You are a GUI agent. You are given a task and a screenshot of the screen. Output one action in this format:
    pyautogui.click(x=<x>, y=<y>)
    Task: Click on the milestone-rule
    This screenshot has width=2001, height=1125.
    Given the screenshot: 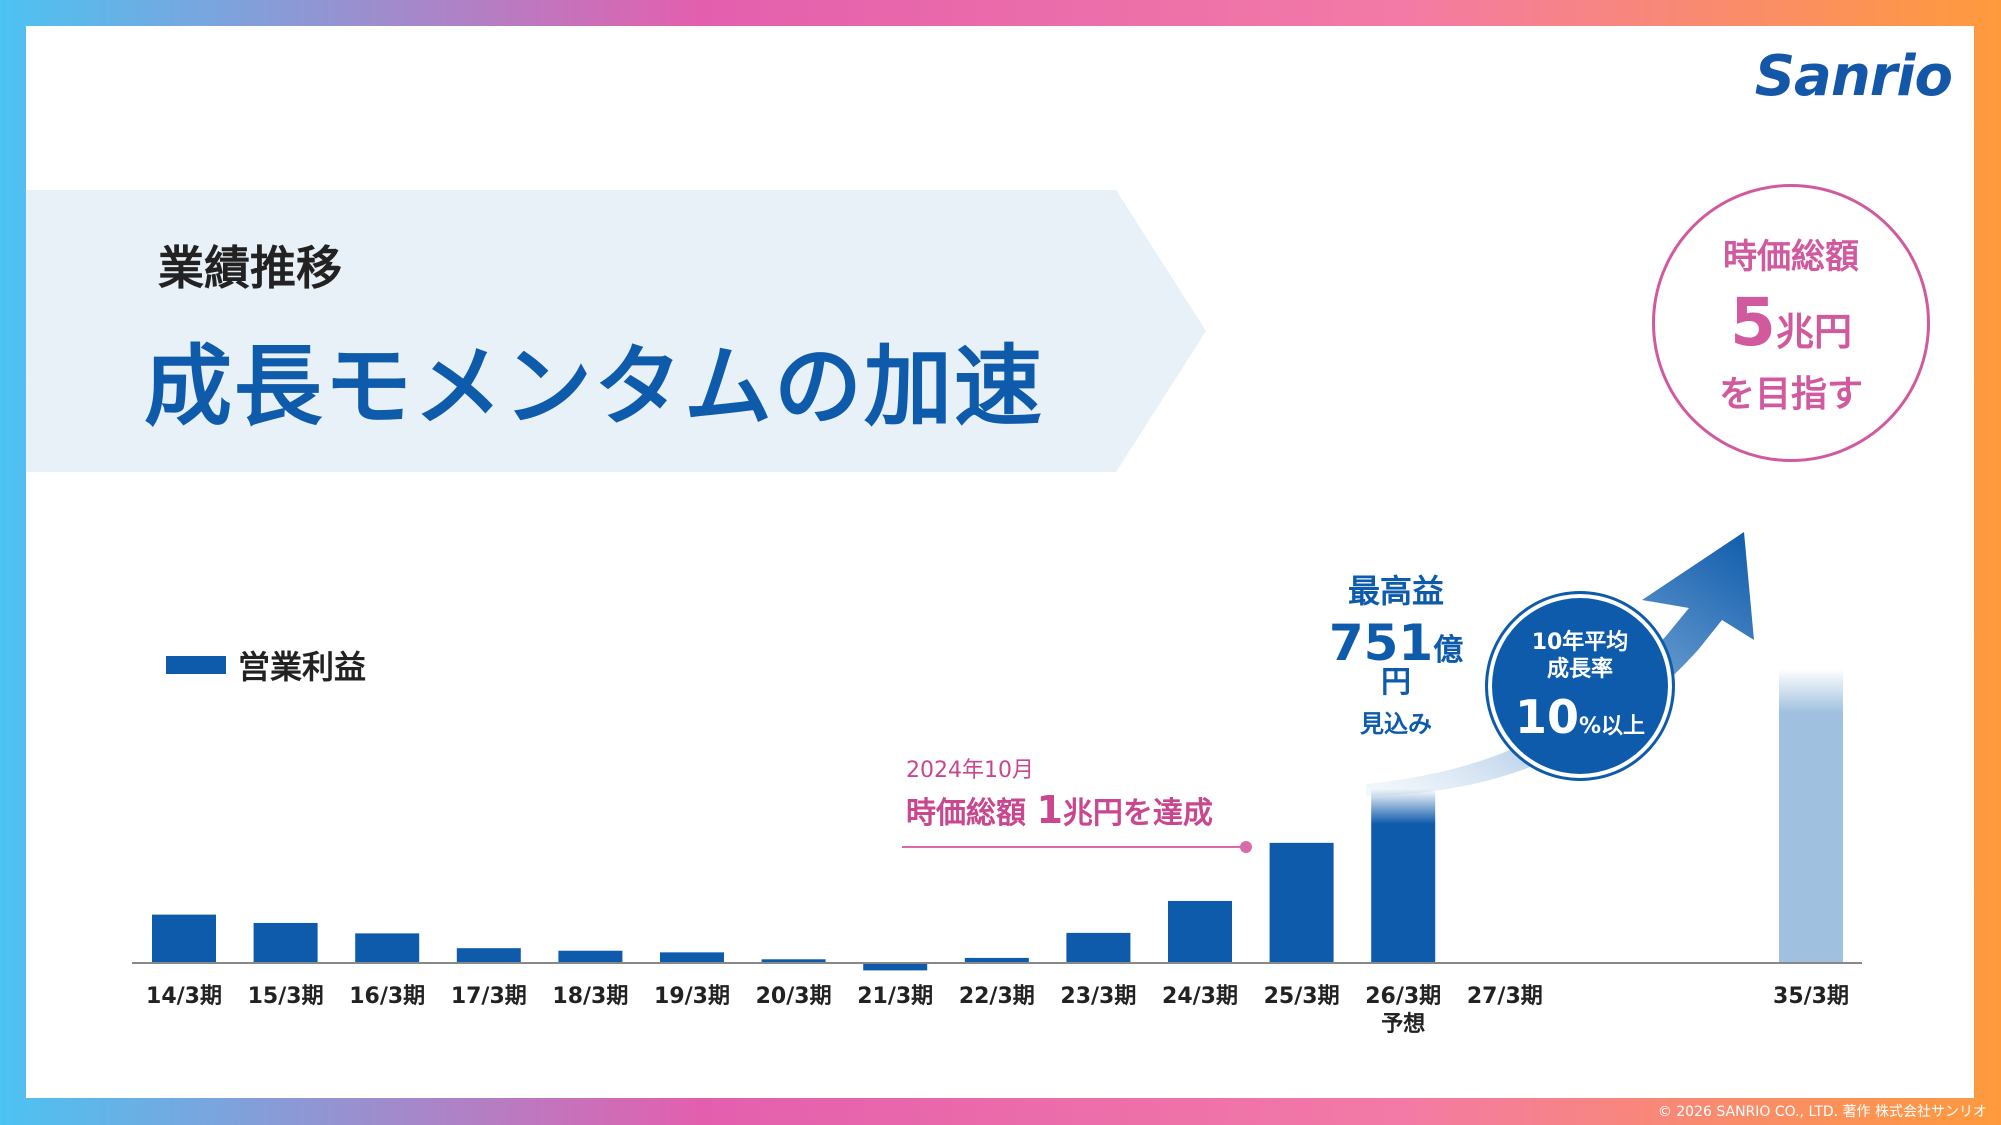 What is the action you would take?
    pyautogui.click(x=1074, y=847)
    